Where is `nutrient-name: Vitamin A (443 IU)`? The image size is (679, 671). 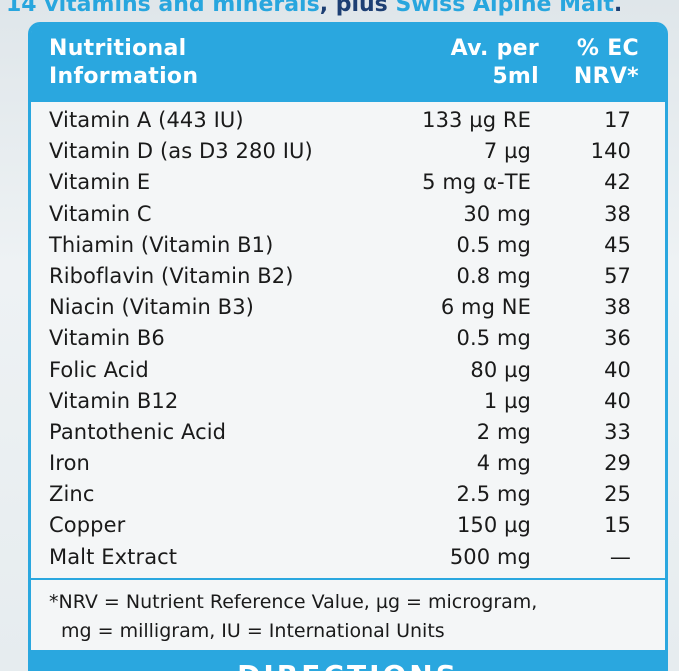
nutrient-name: Vitamin A (443 IU) is located at coordinates (146, 120).